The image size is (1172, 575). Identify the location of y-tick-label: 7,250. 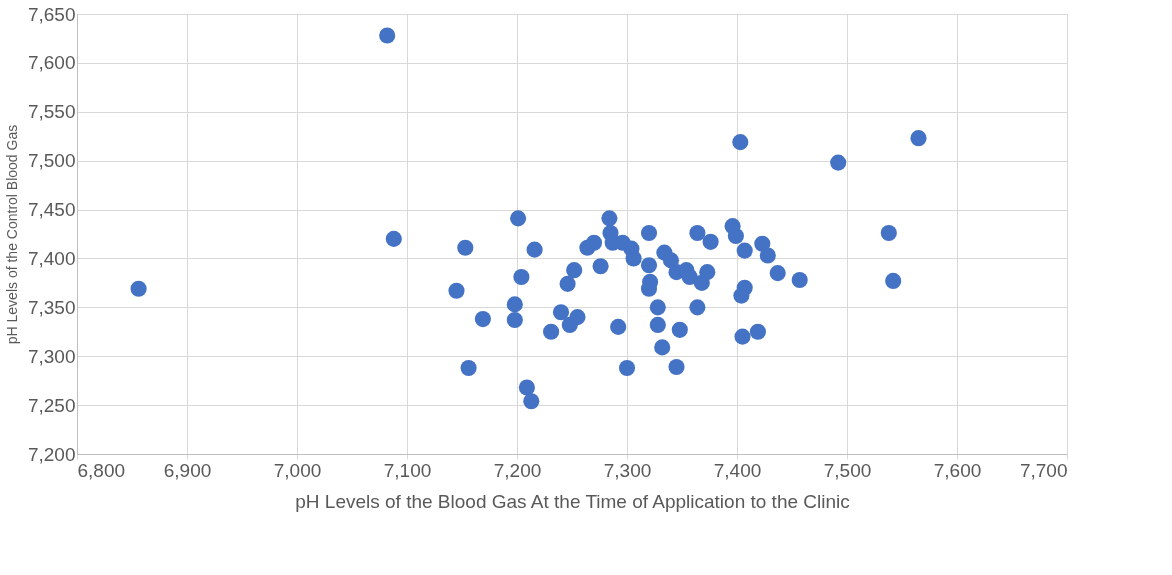
(51, 405).